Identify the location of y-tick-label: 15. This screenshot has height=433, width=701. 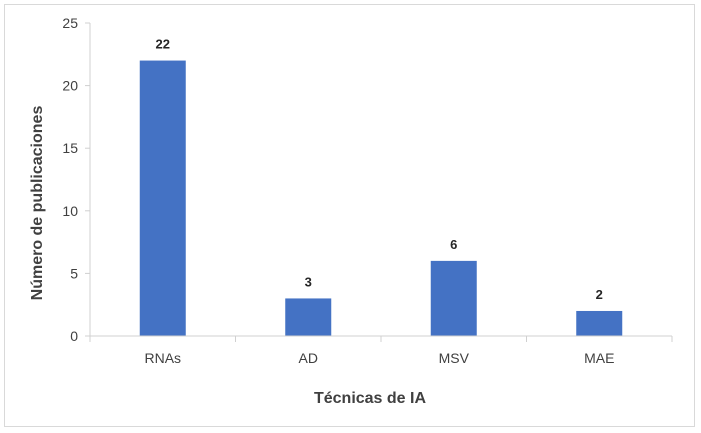
(70, 148).